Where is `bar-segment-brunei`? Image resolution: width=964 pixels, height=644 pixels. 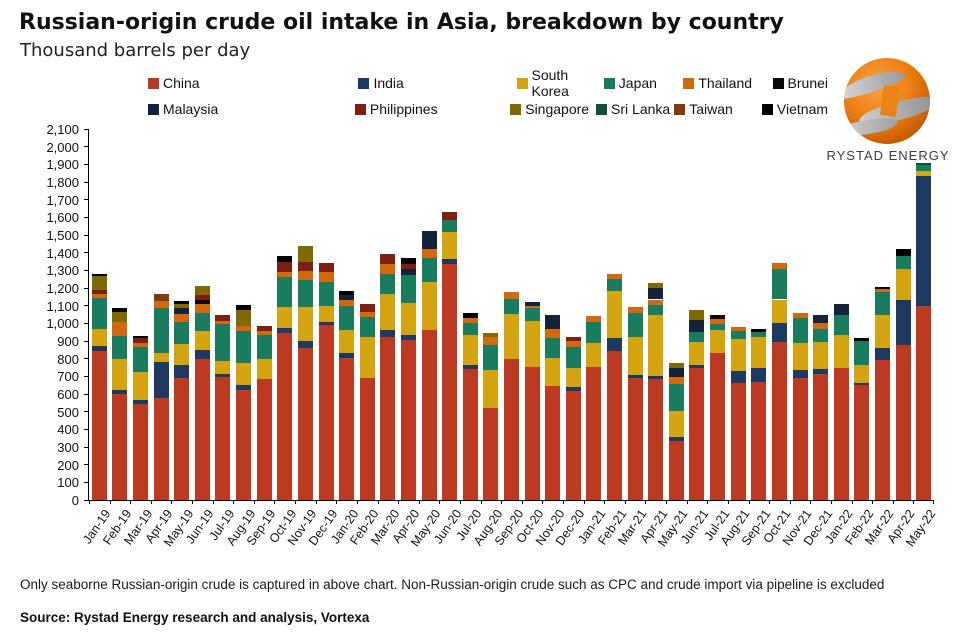 bar-segment-brunei is located at coordinates (202, 302).